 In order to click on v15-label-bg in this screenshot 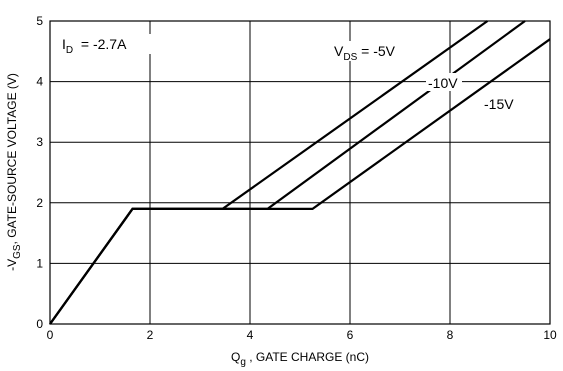, I will do `click(501, 103)`.